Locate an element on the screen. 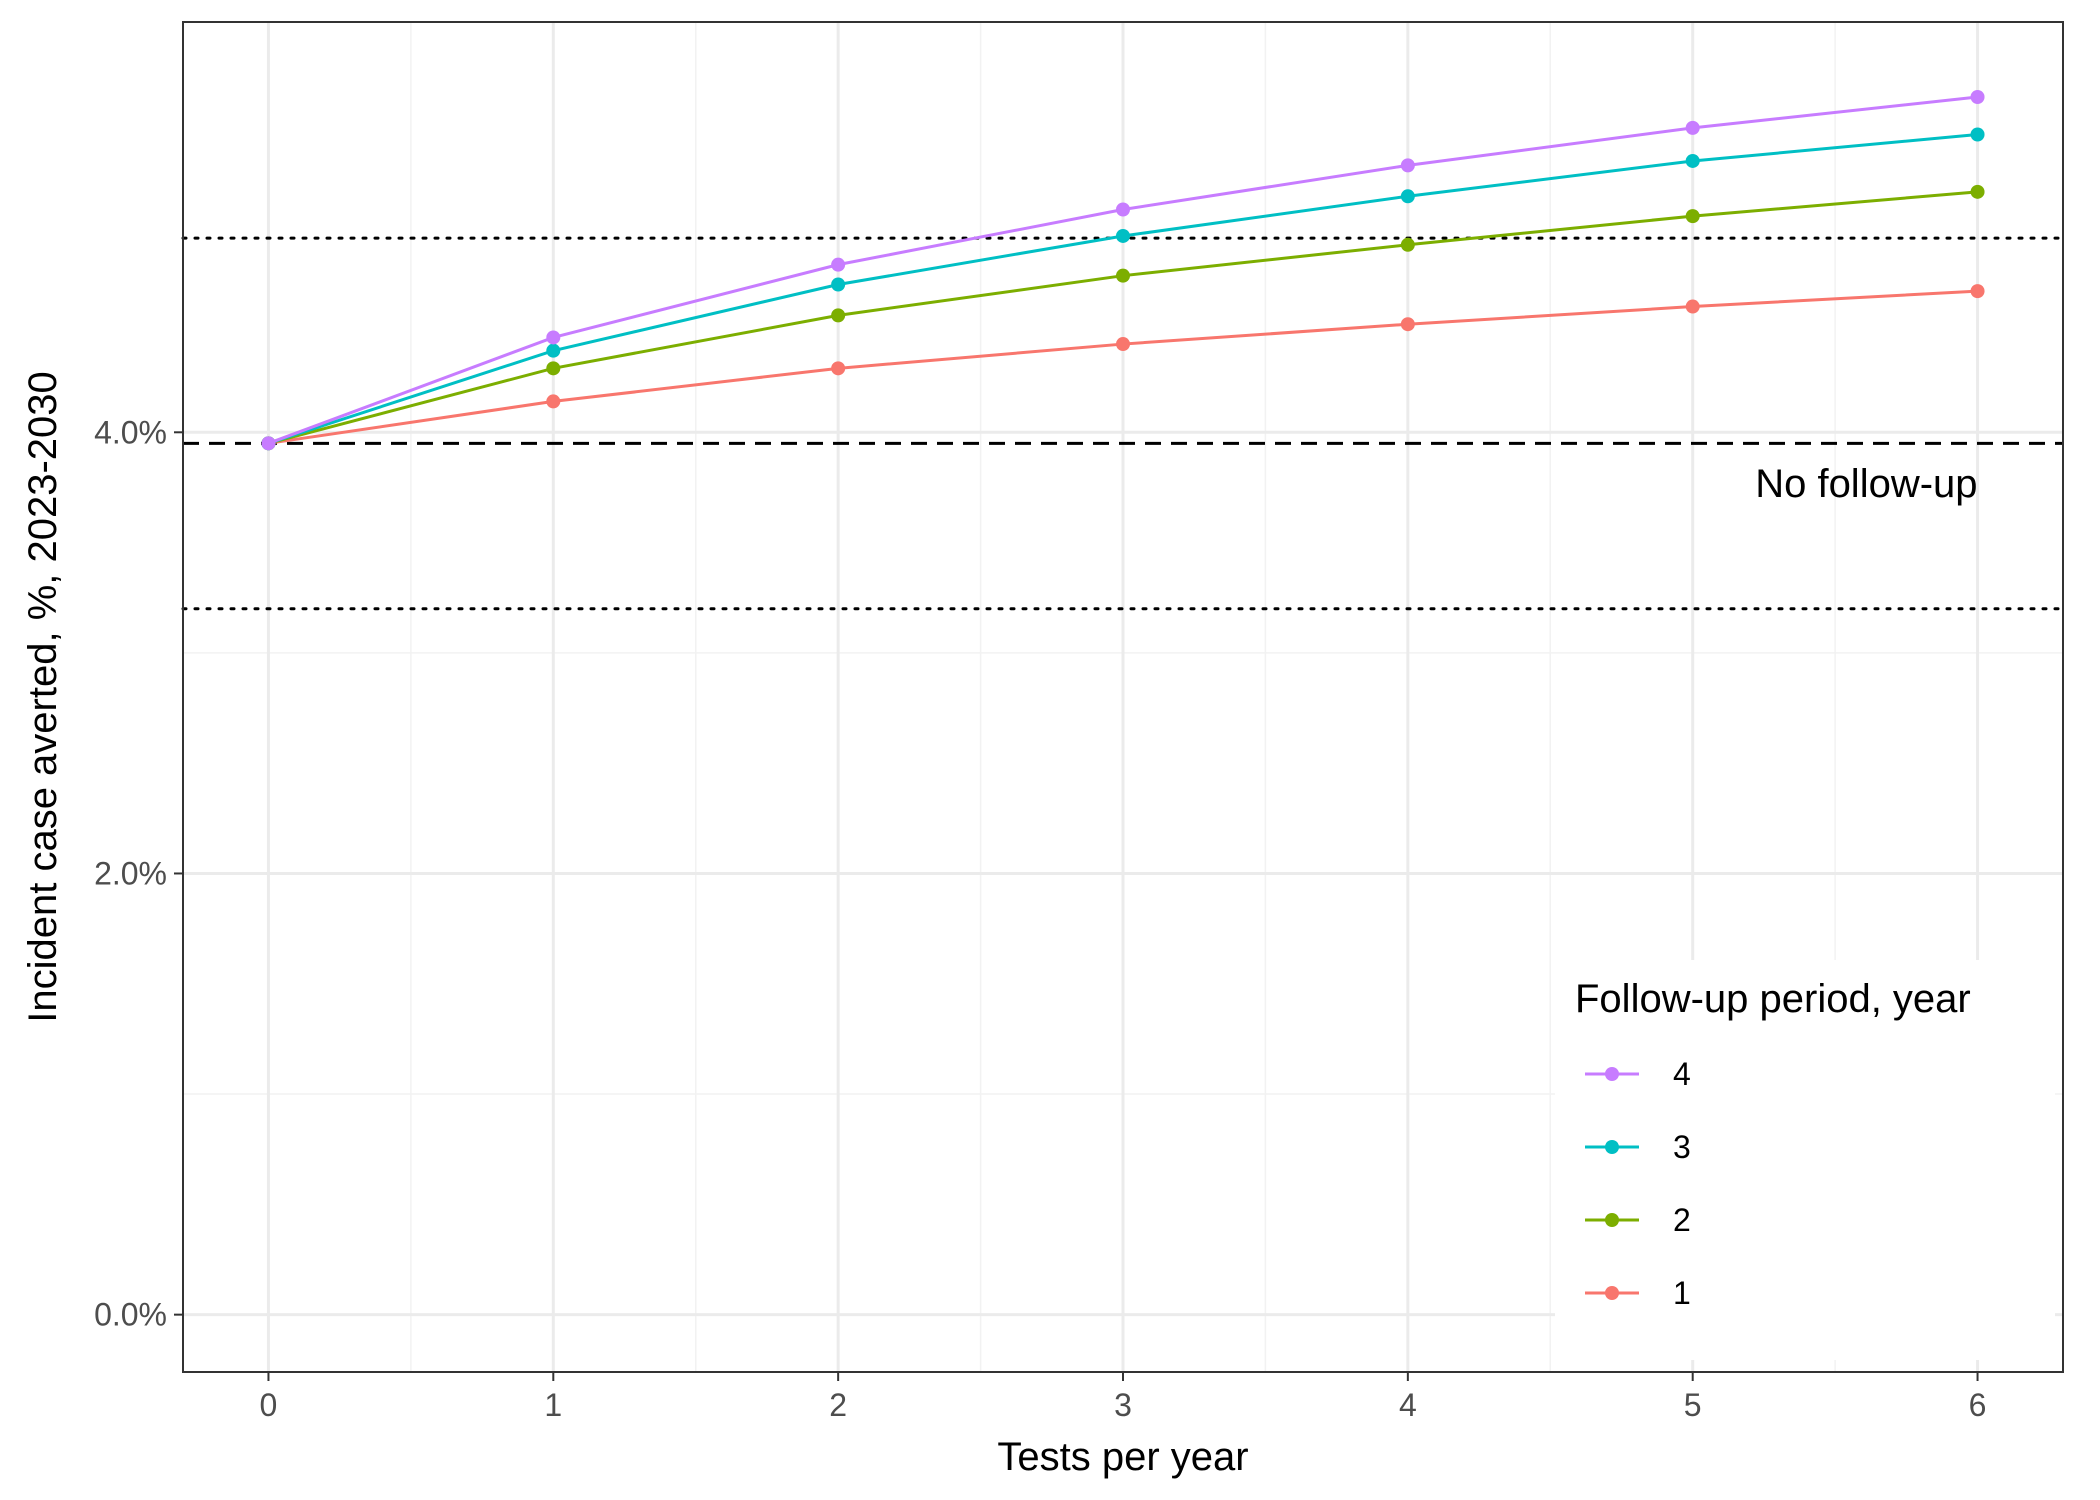  y-tick-label: 0.0% is located at coordinates (130, 1315).